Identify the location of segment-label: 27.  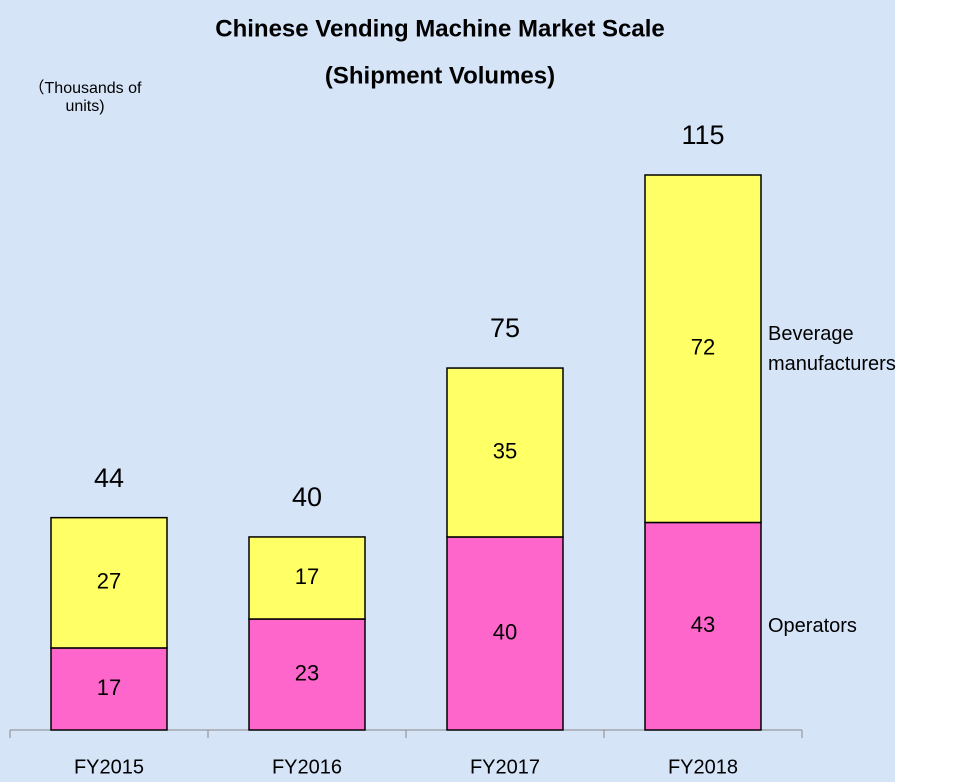
(109, 581).